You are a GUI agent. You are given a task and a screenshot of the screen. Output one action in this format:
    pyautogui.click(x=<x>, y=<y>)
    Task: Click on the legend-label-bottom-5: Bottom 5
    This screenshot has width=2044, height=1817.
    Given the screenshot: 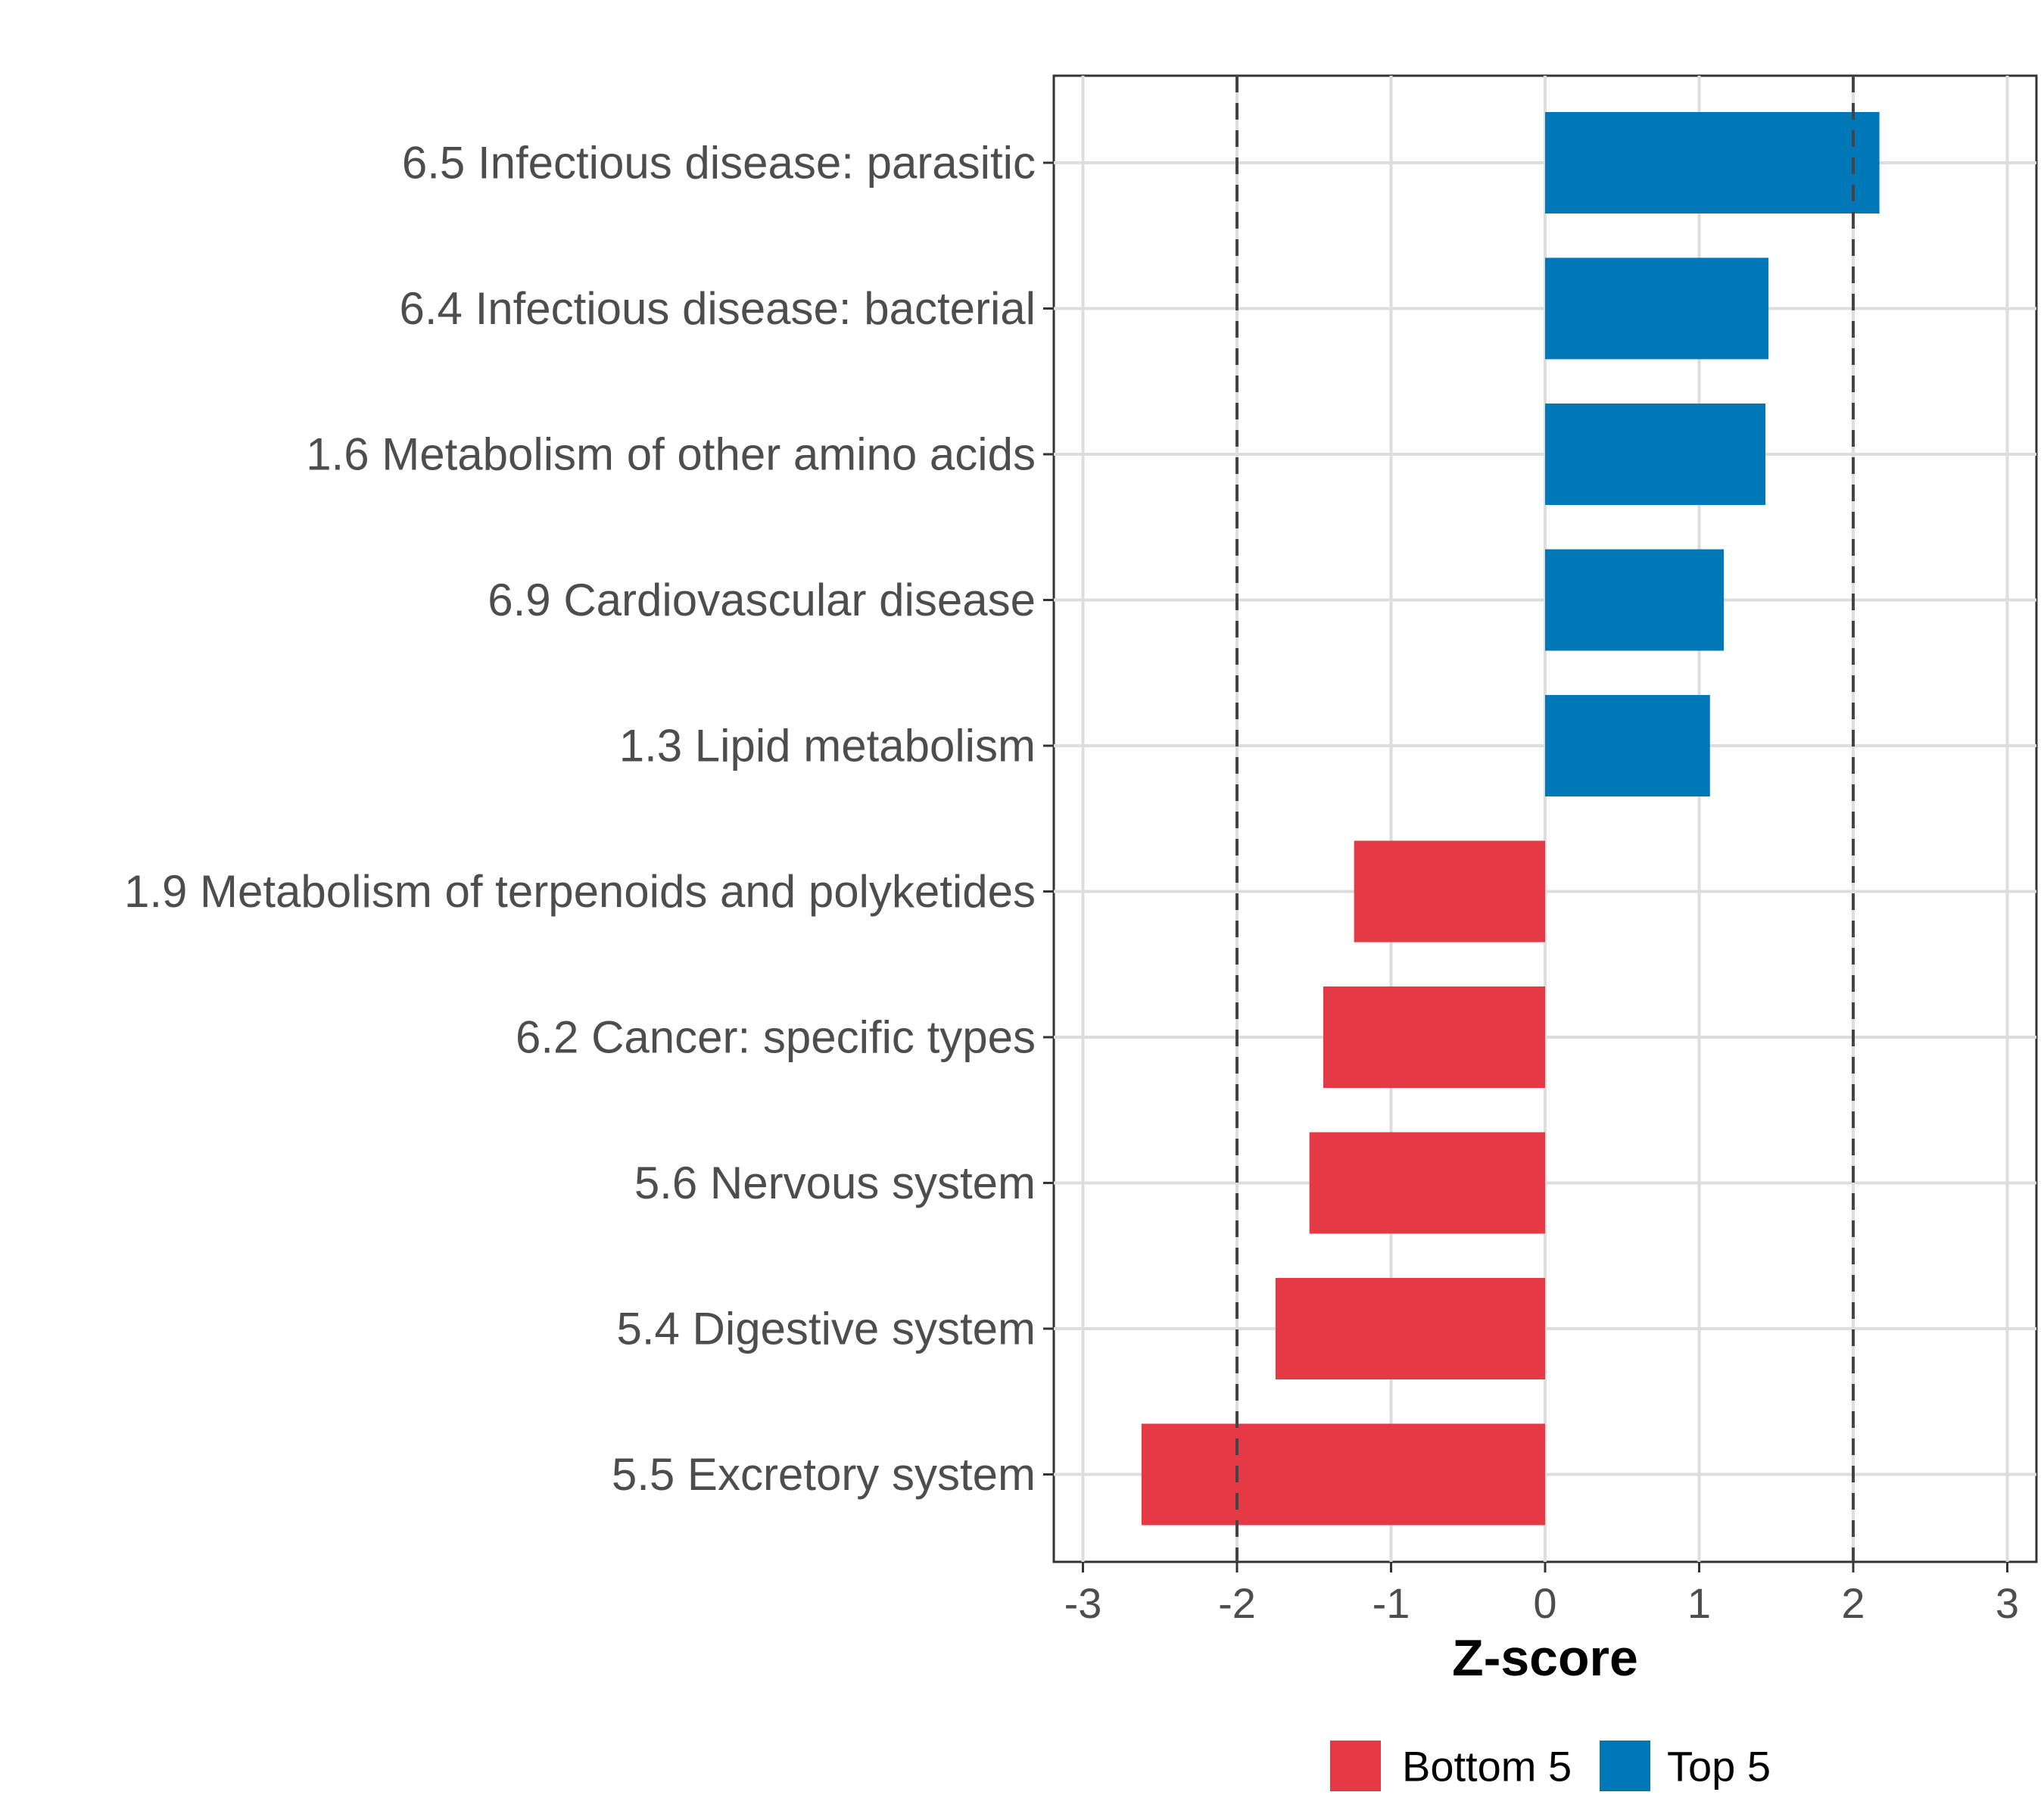 What is the action you would take?
    pyautogui.click(x=1487, y=1767)
    